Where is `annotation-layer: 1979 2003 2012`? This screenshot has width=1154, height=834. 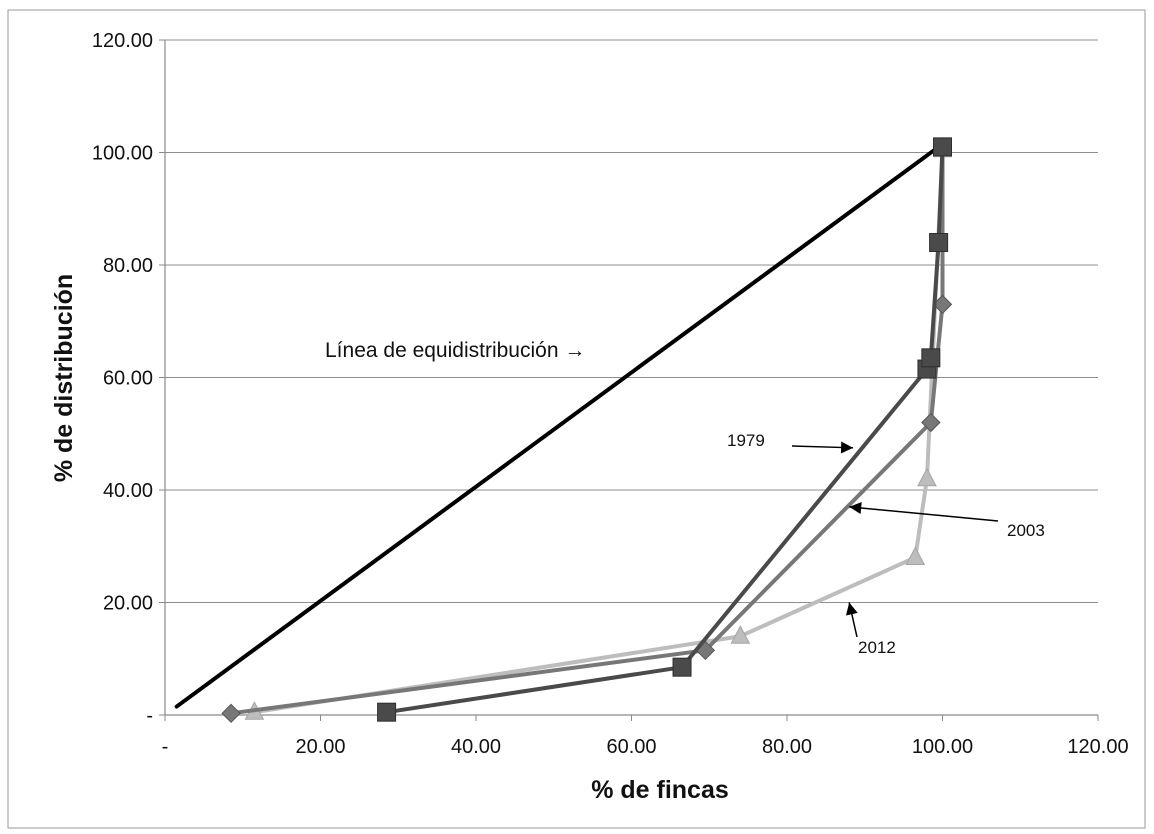 annotation-layer: 1979 2003 2012 is located at coordinates (886, 544).